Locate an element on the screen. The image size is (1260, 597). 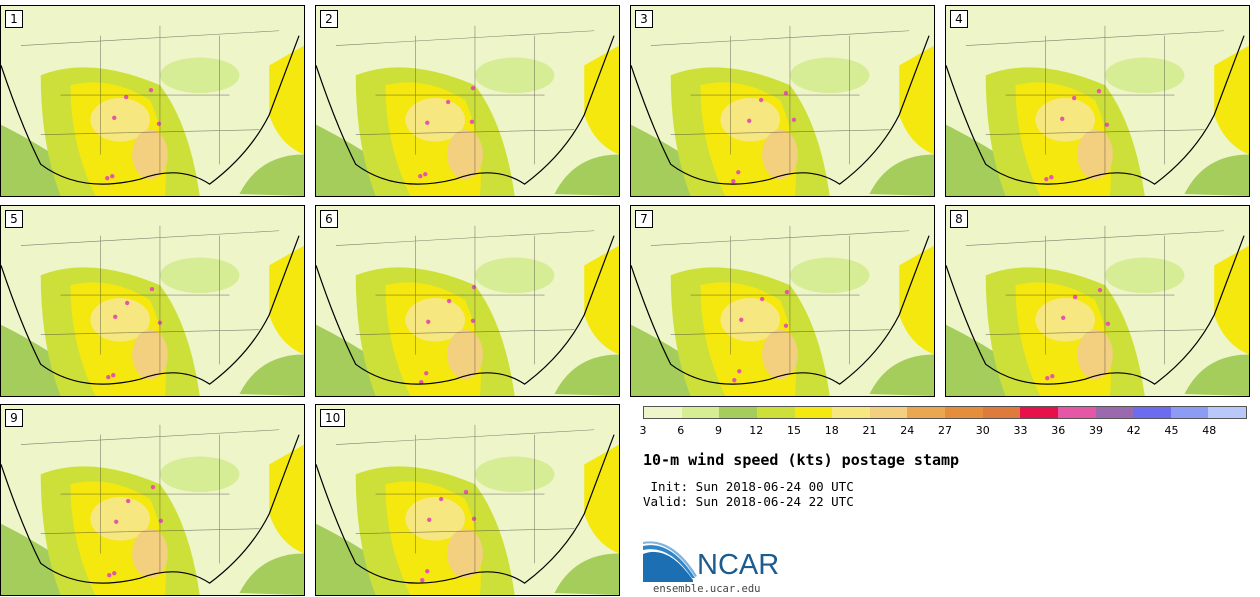
member-number: 7 is located at coordinates (644, 219).